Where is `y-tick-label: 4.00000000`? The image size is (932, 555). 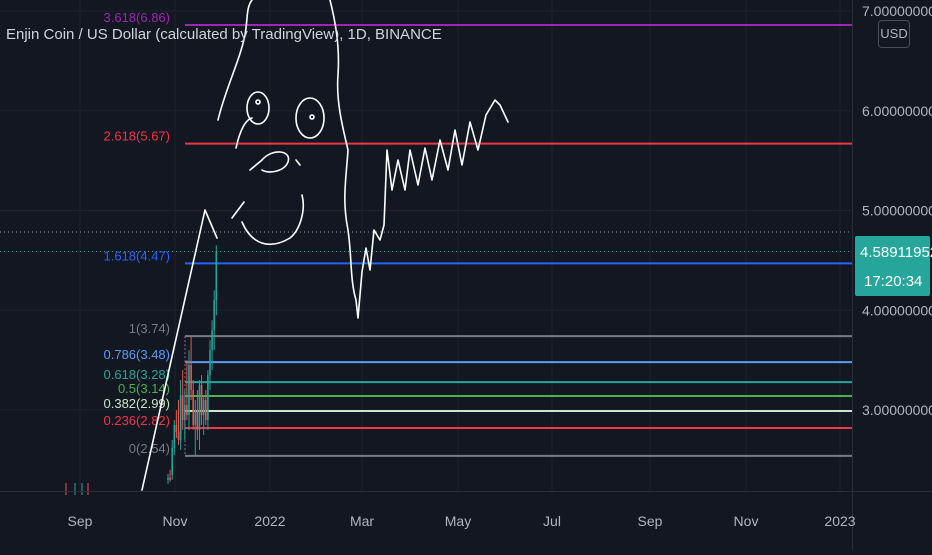 y-tick-label: 4.00000000 is located at coordinates (897, 310).